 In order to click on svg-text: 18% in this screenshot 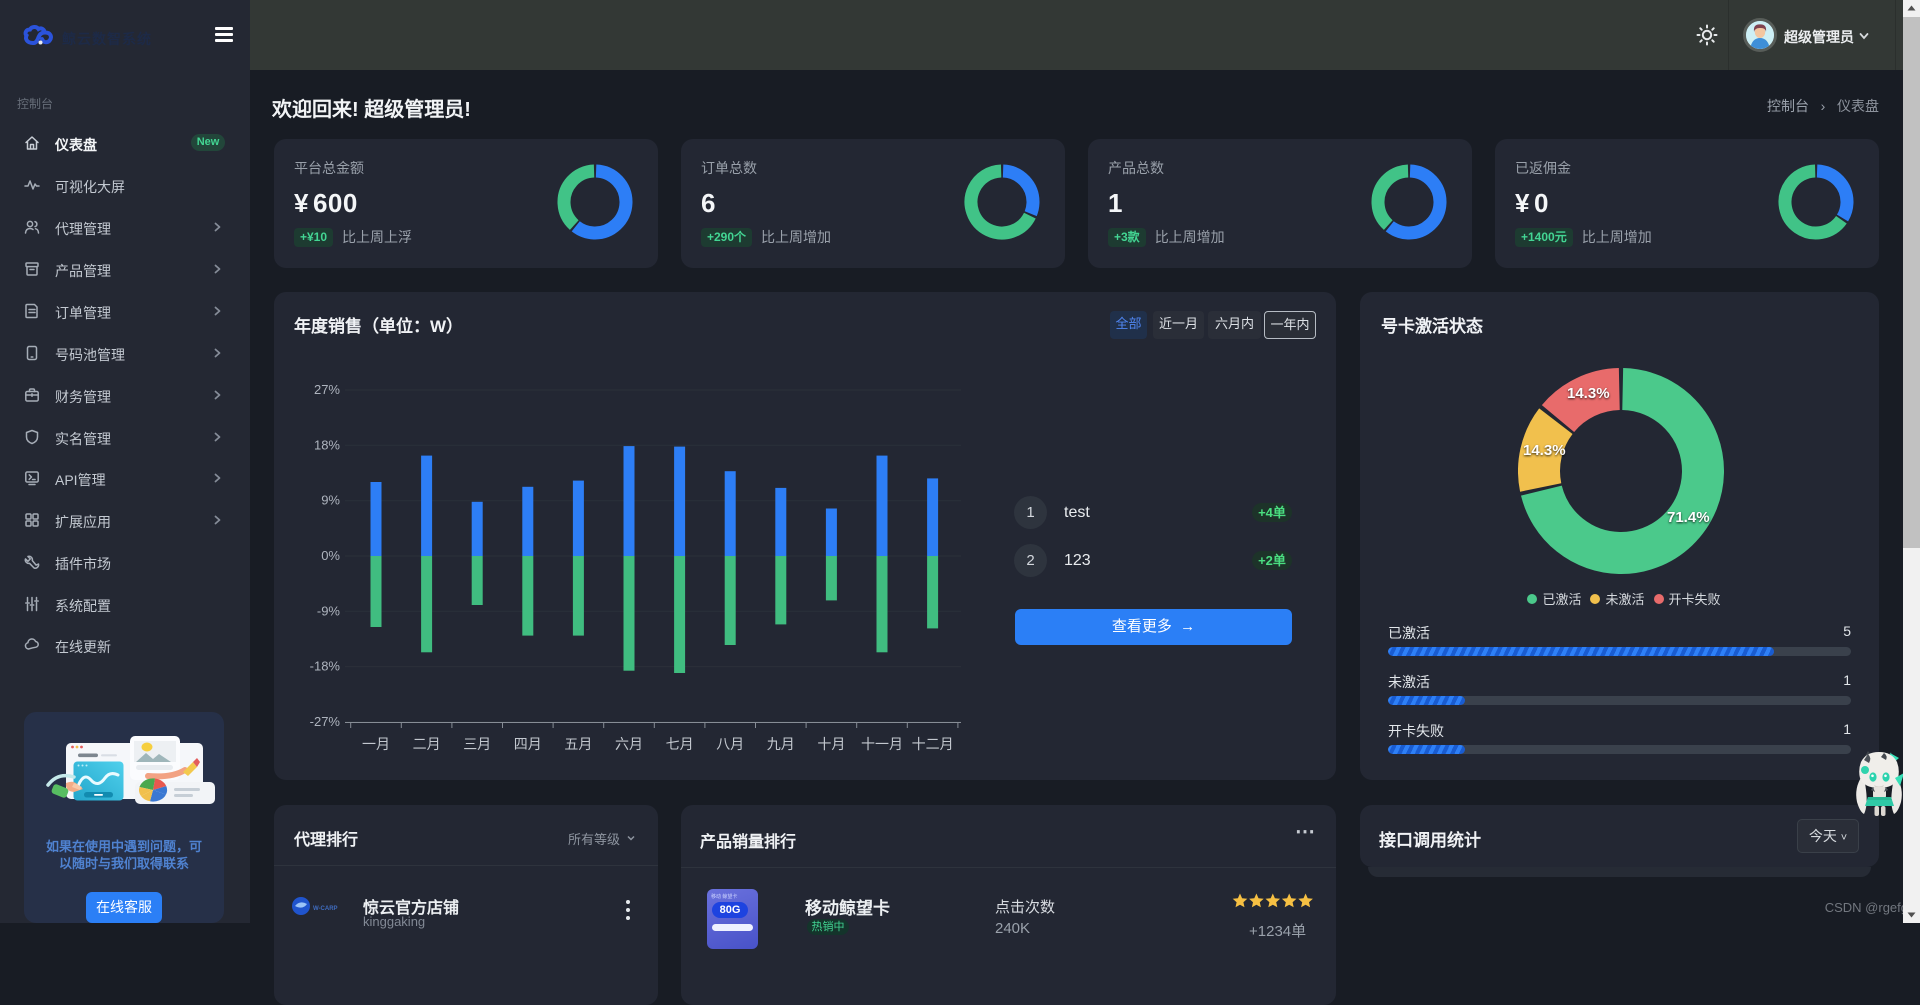, I will do `click(327, 444)`.